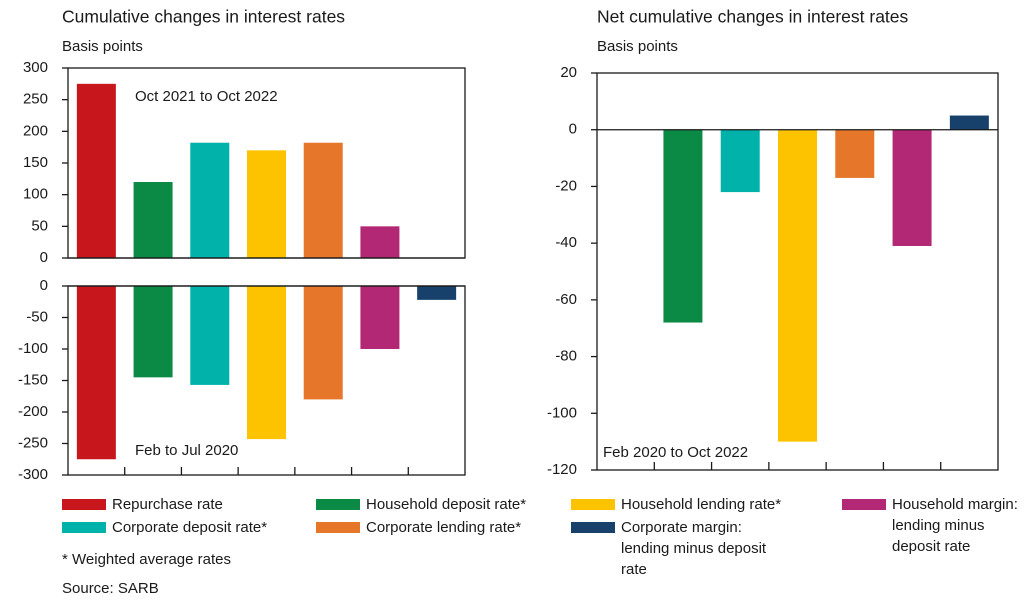 This screenshot has width=1032, height=602. Describe the element at coordinates (675, 452) in the screenshot. I see `annotation: Feb 2020 to Oct 2022` at that location.